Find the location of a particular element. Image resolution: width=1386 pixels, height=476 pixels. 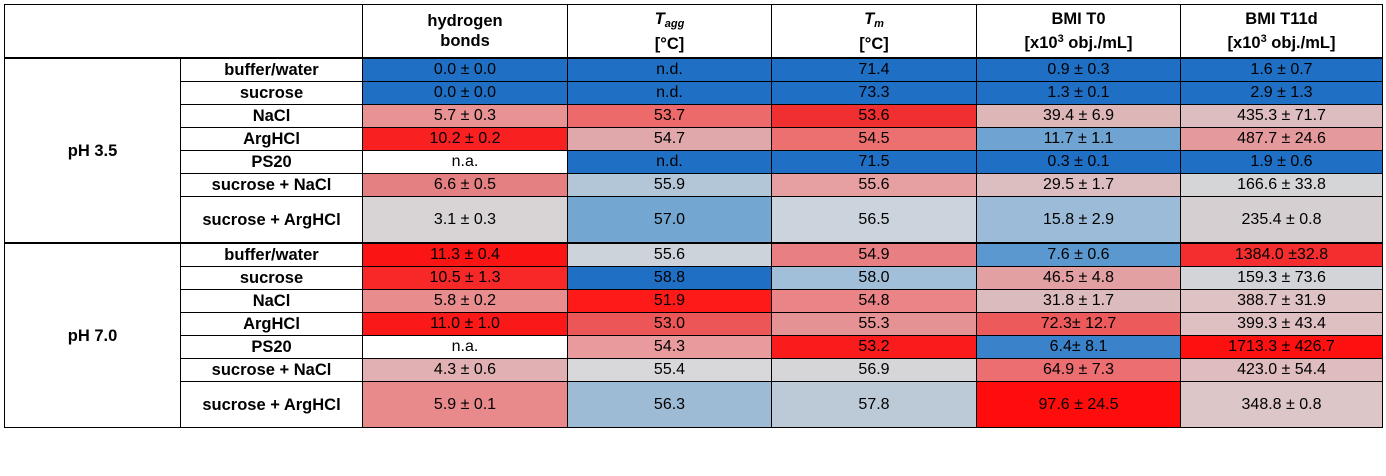

value-cell: 399.3 ± 43.4 is located at coordinates (1281, 324).